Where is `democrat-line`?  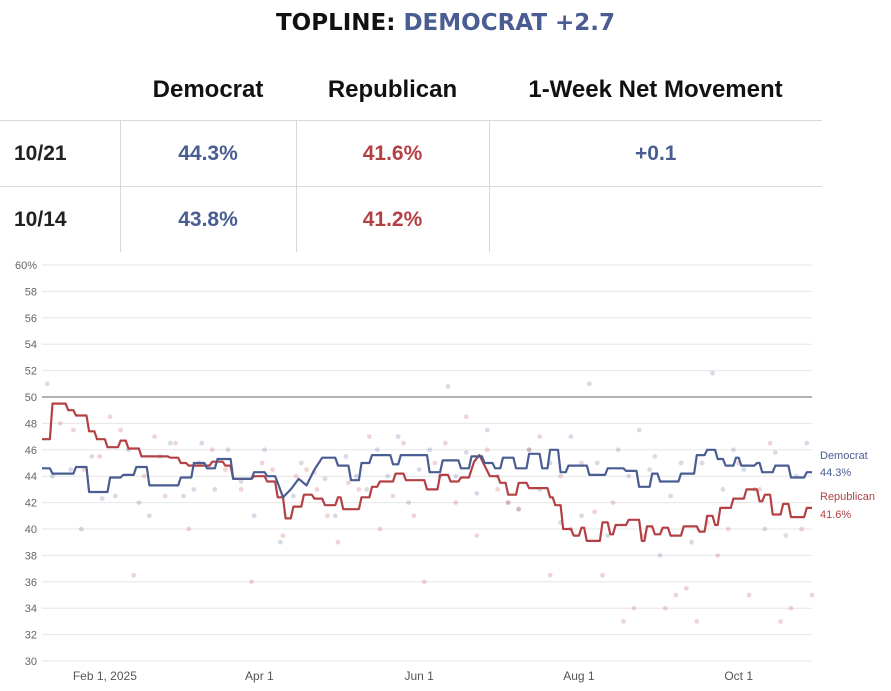
democrat-line is located at coordinates (427, 473).